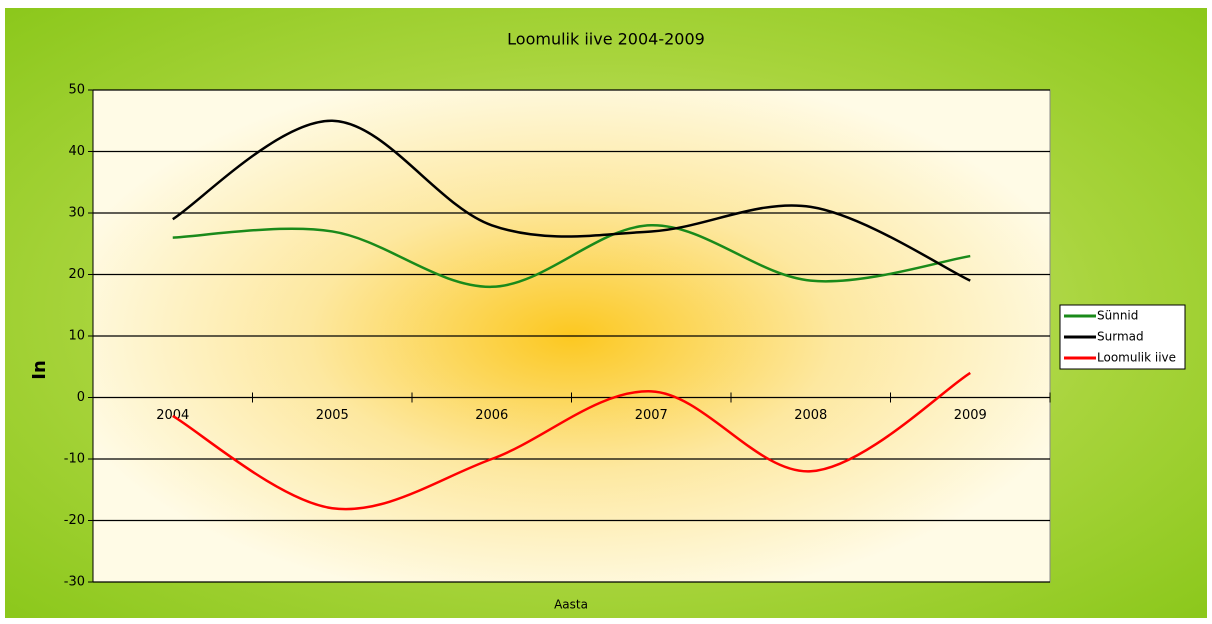  Describe the element at coordinates (332, 415) in the screenshot. I see `x-tick-label: 2005` at that location.